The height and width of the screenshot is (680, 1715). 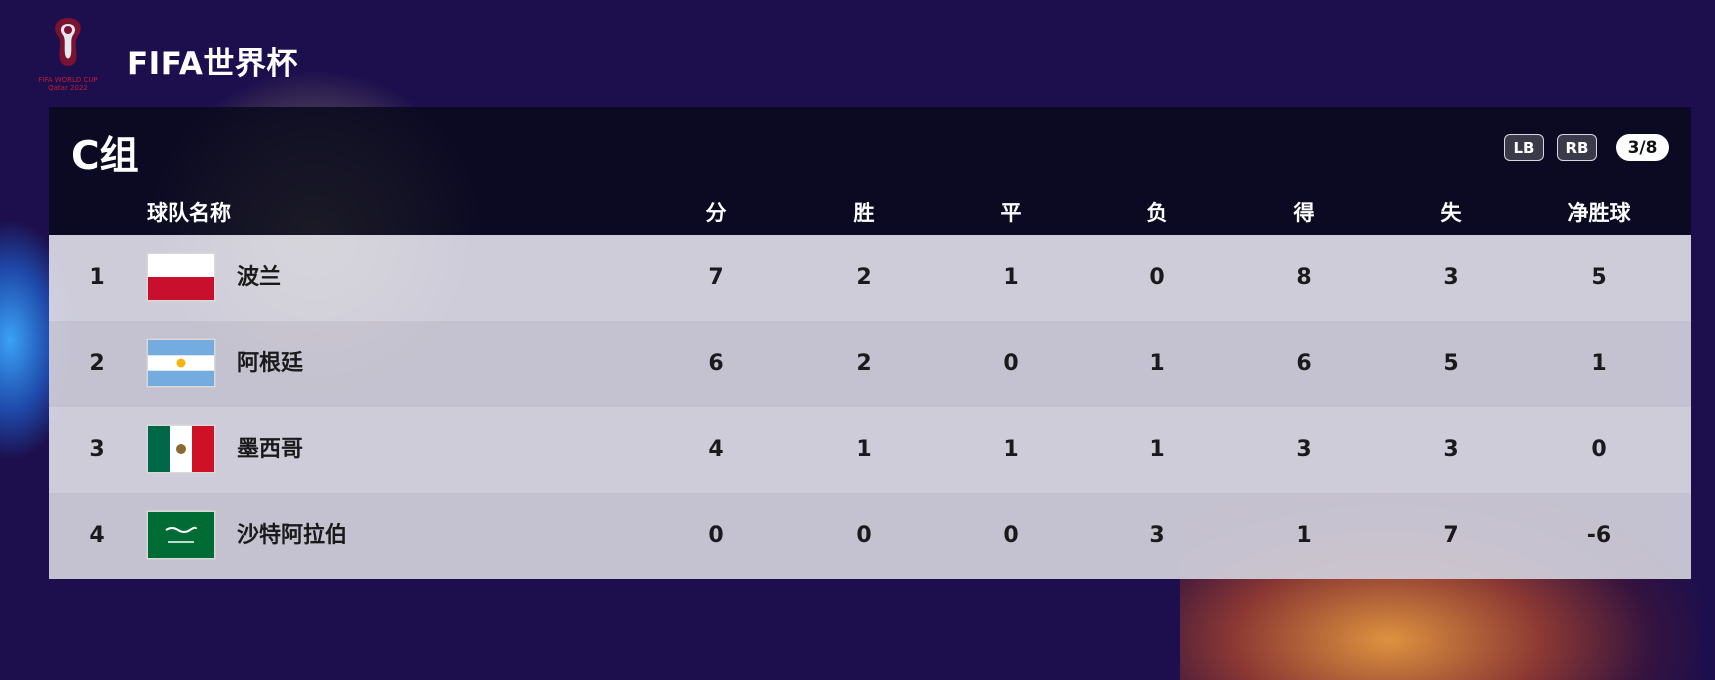 I want to click on table-row: 3 墨西哥 4 1 1 1 3 3 0, so click(x=870, y=450).